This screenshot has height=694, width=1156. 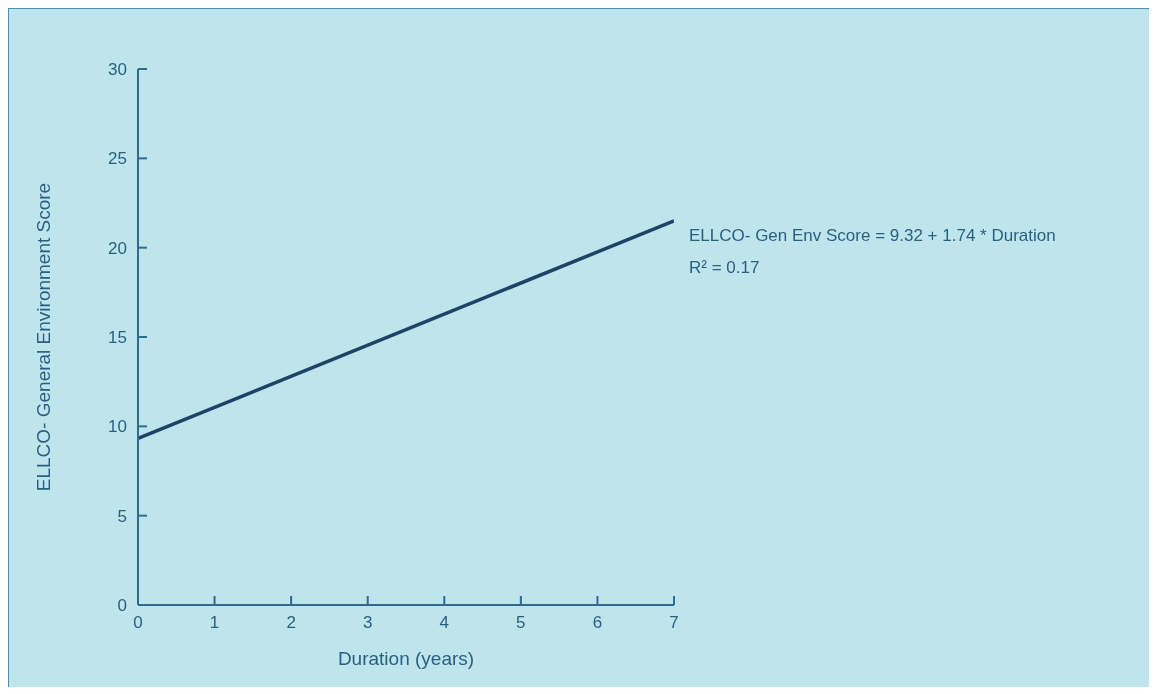 What do you see at coordinates (872, 236) in the screenshot?
I see `text: ELLCO- Gen Env Score = 9.32 + 1.74 * Duration` at bounding box center [872, 236].